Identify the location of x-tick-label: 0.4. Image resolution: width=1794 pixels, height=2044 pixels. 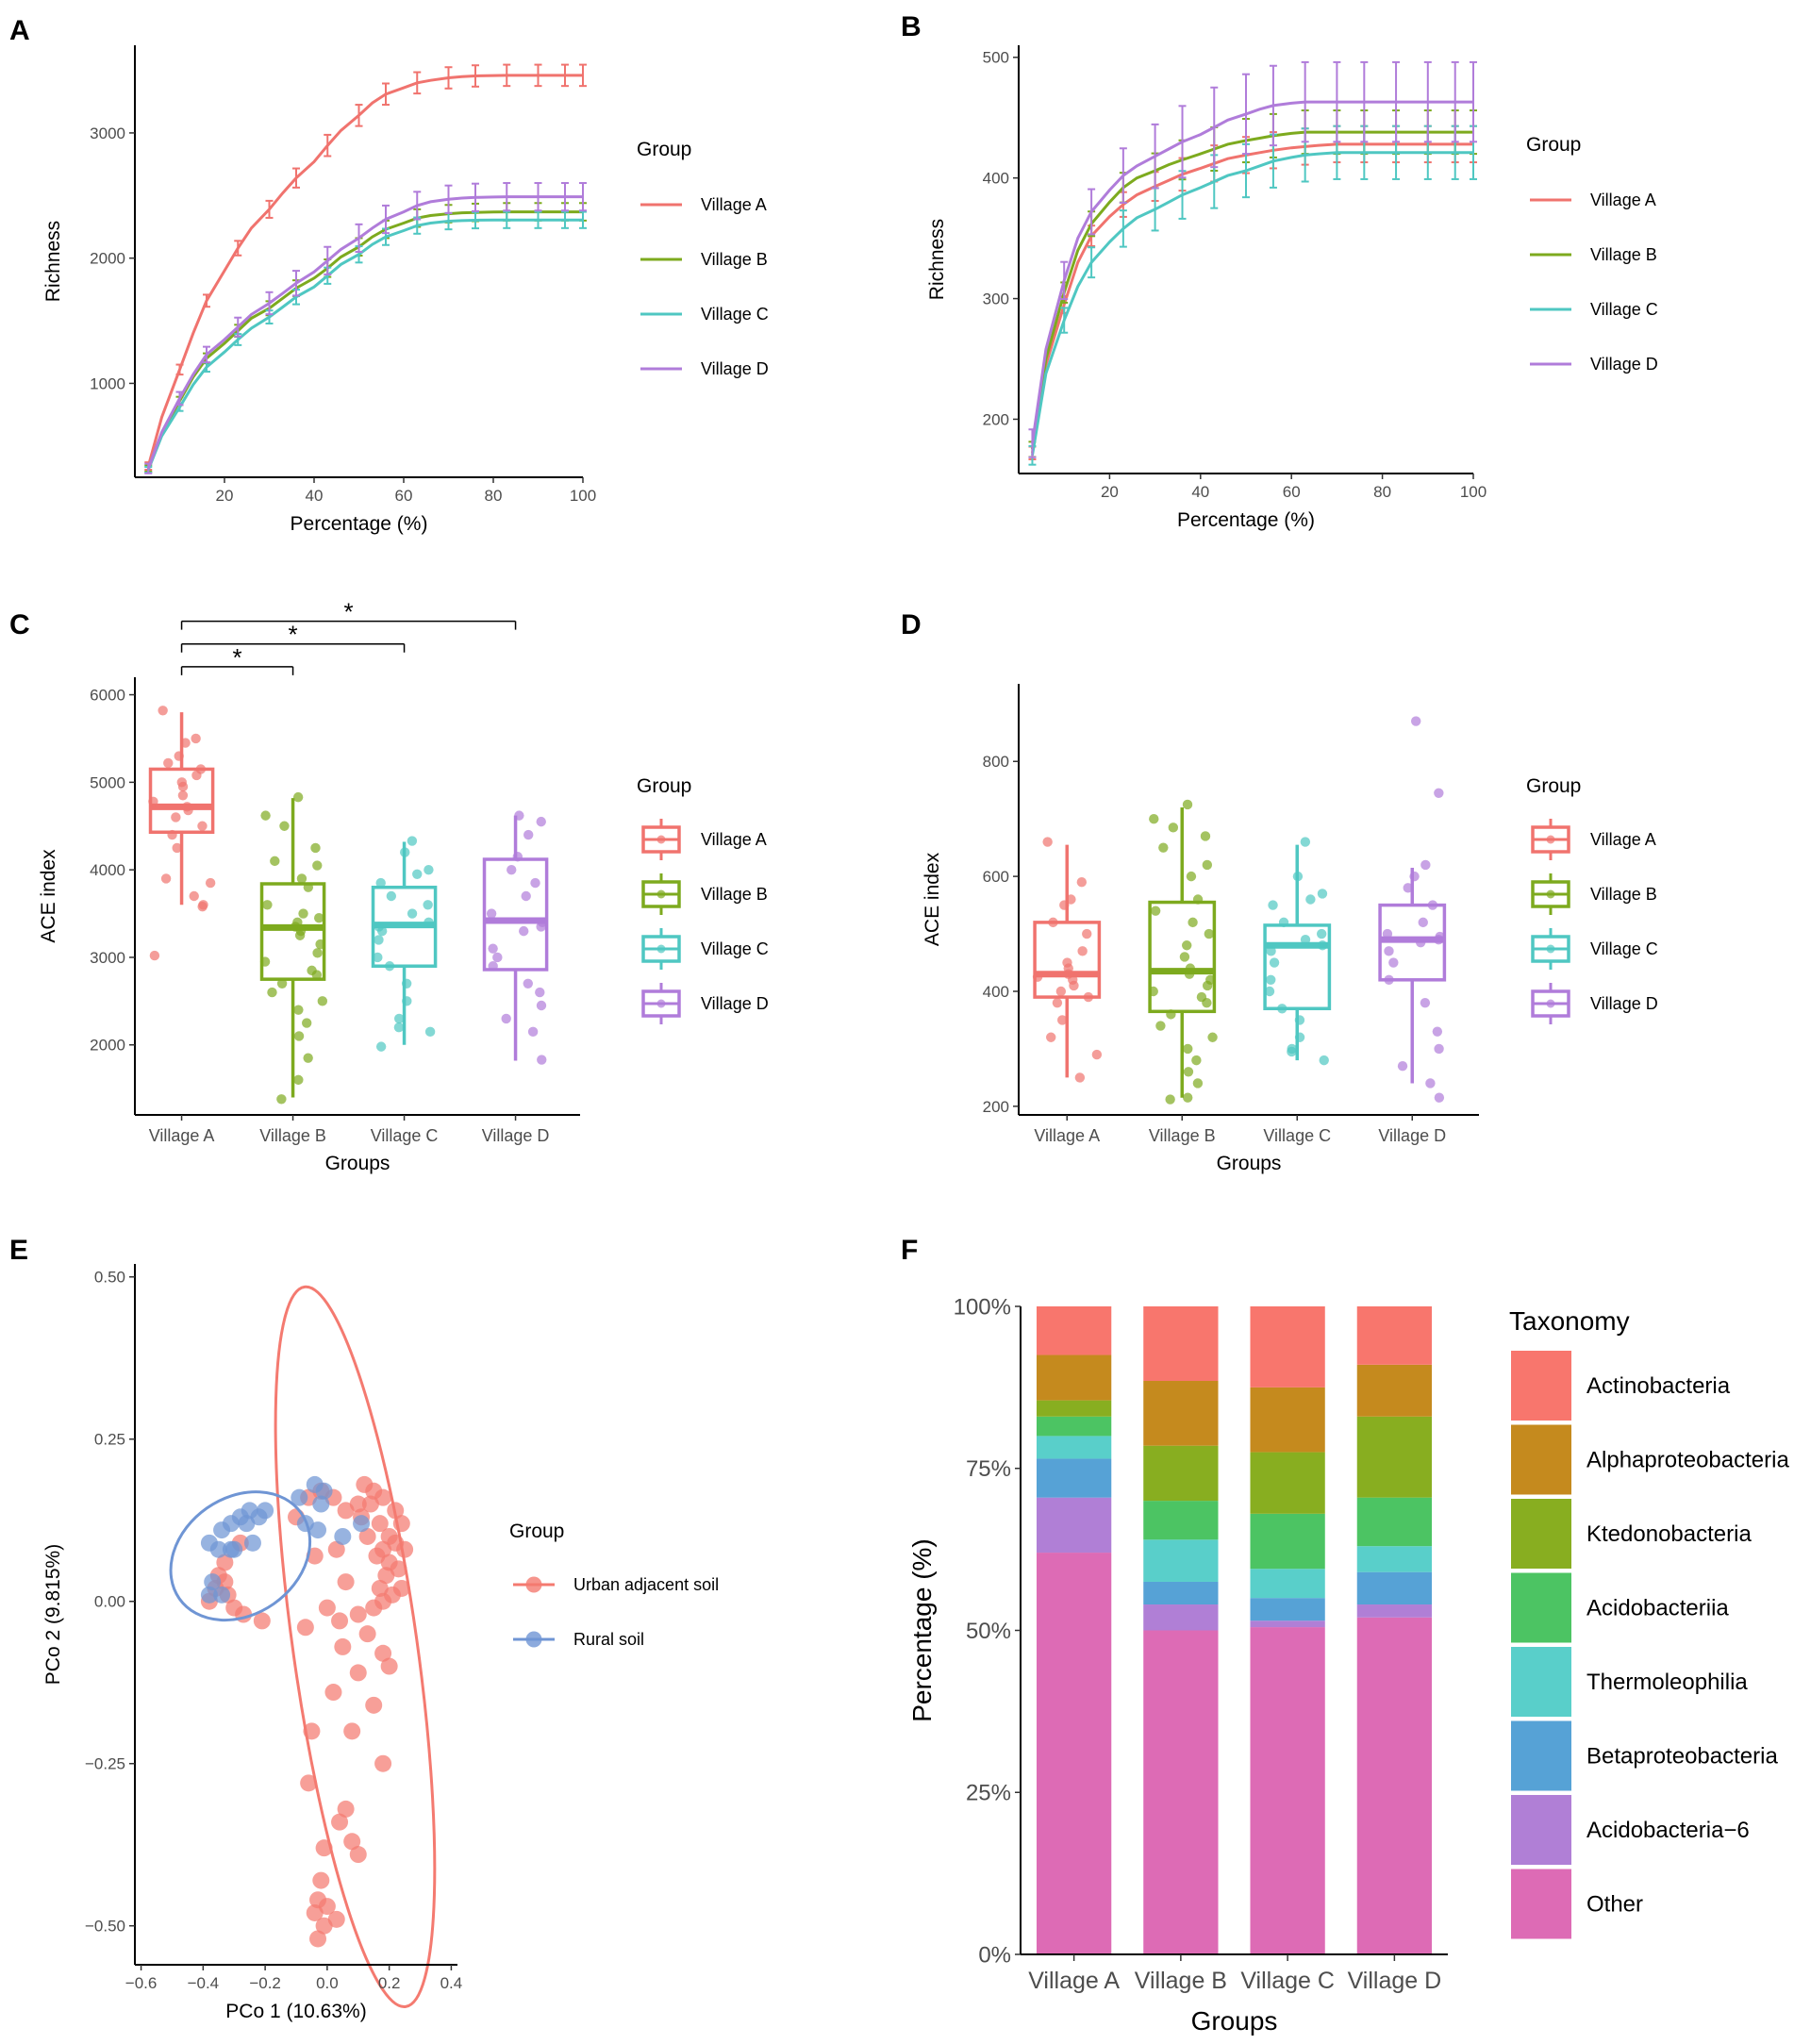
(451, 1983).